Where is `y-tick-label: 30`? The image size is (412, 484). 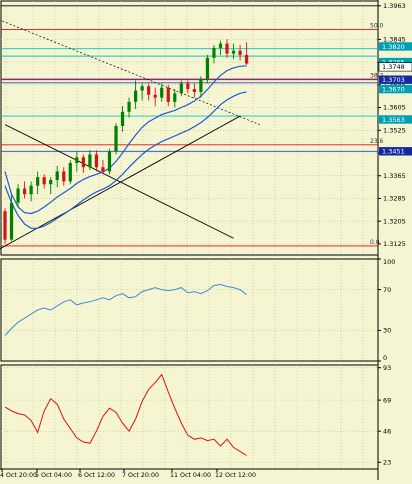 y-tick-label: 30 is located at coordinates (387, 331).